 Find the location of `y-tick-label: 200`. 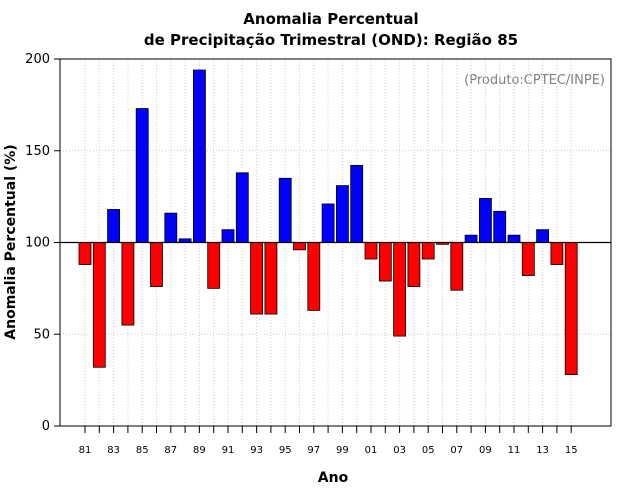

y-tick-label: 200 is located at coordinates (37, 59).